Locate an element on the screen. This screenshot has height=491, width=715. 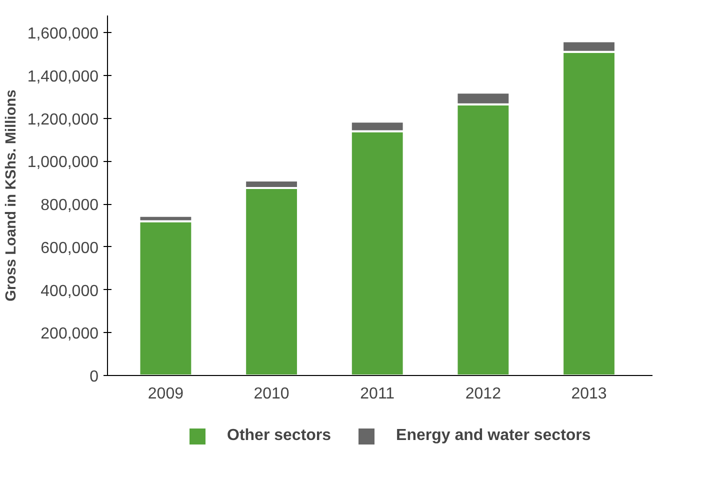
y-tick-label: 800,000 is located at coordinates (69, 205).